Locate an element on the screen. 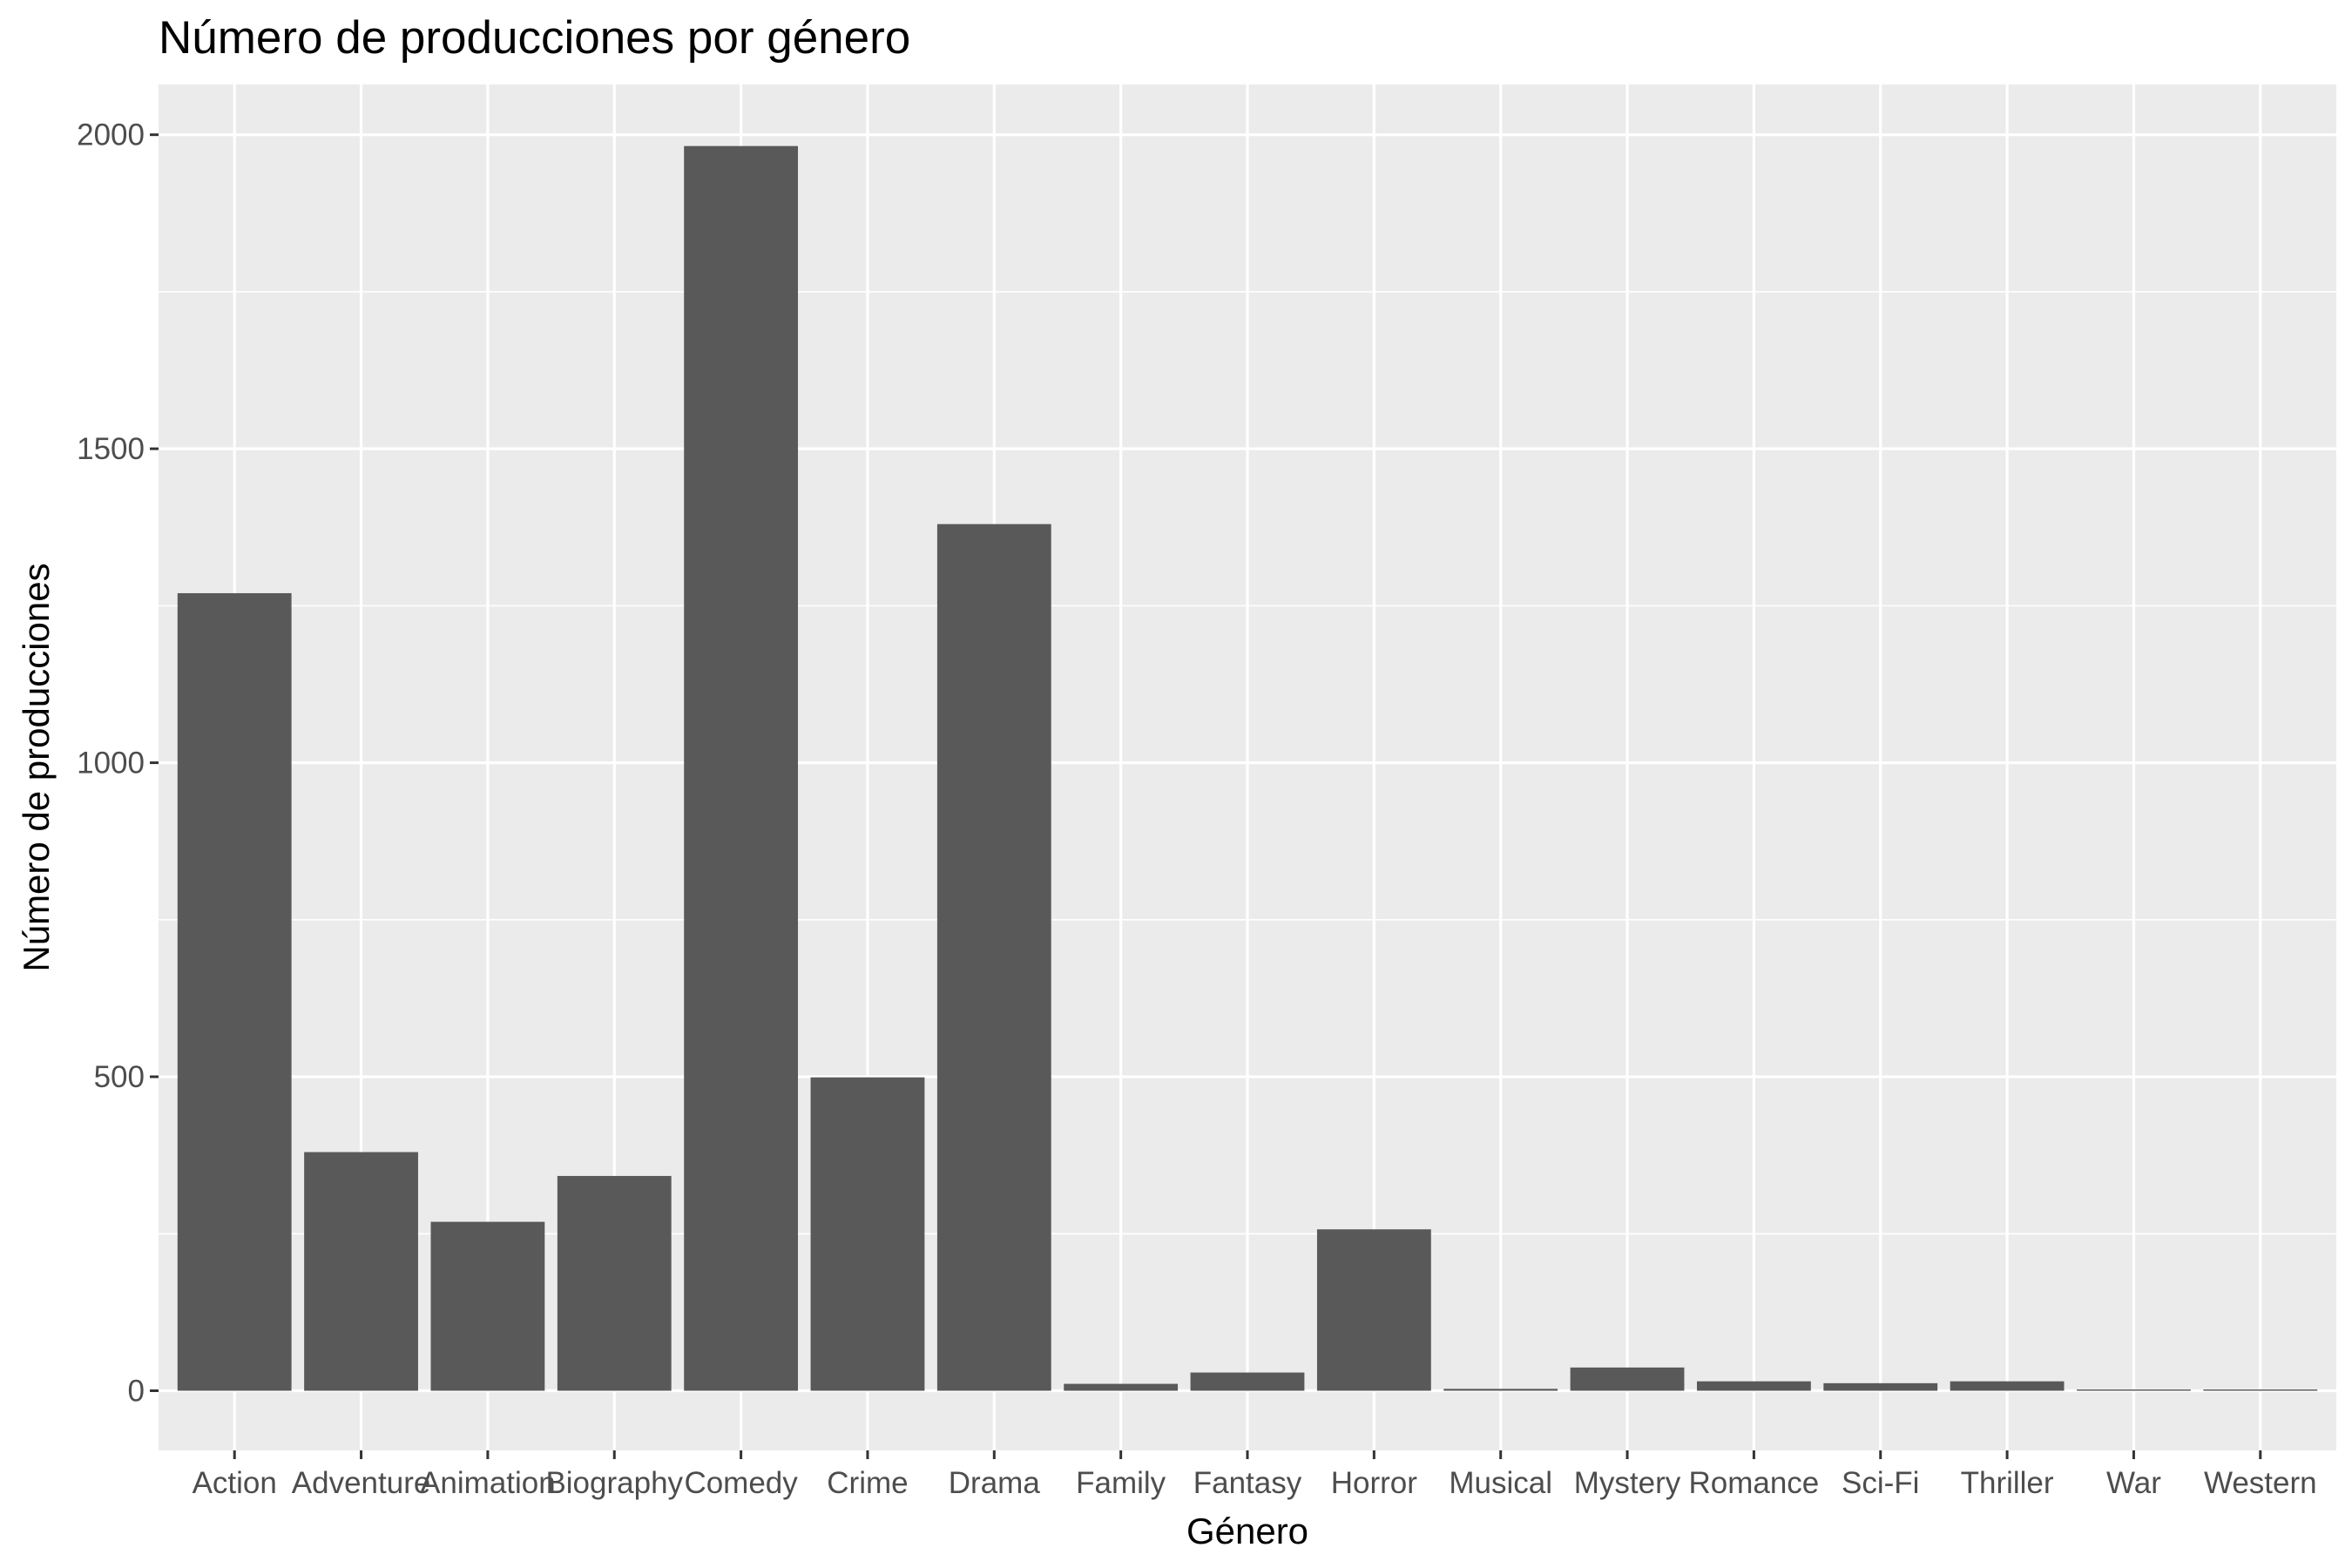 Image resolution: width=2352 pixels, height=1568 pixels. chart-title: Número de producciones por género is located at coordinates (534, 38).